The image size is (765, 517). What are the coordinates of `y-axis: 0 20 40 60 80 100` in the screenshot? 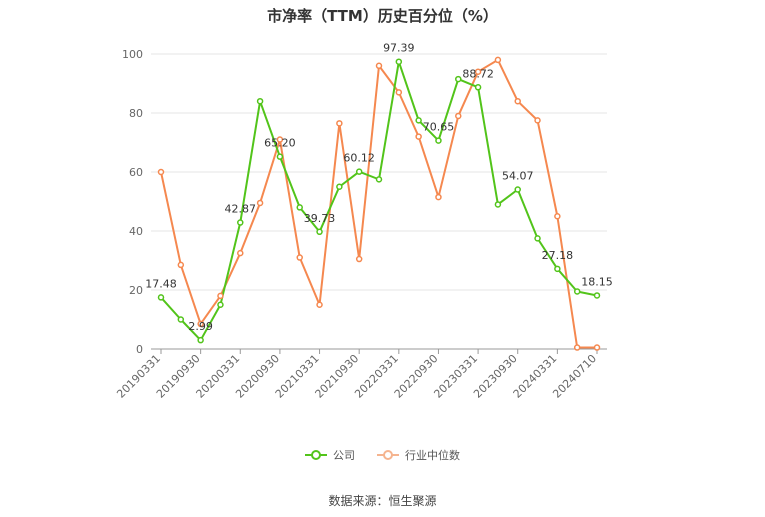 It's located at (132, 202).